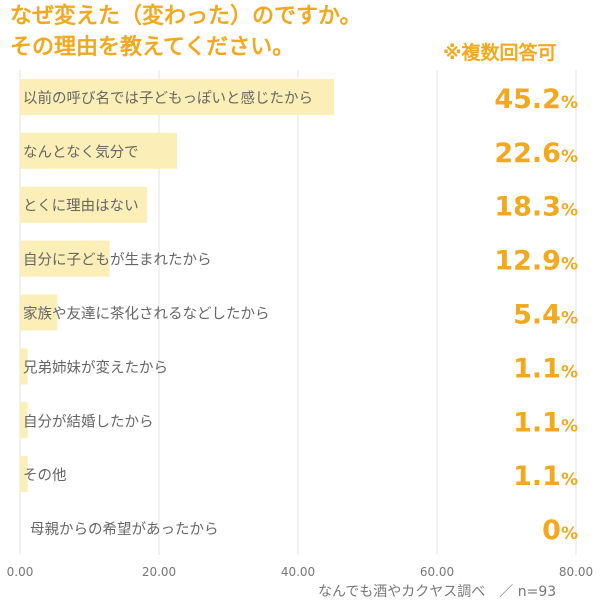 This screenshot has width=600, height=601. Describe the element at coordinates (95, 367) in the screenshot. I see `category-label: 兄弟姉妹が変えたから` at that location.